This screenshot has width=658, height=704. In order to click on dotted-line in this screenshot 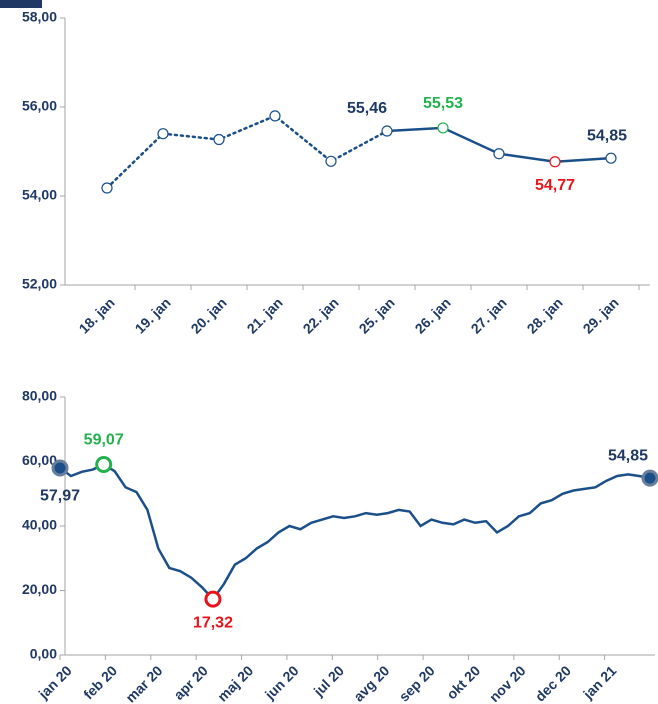, I will do `click(247, 152)`.